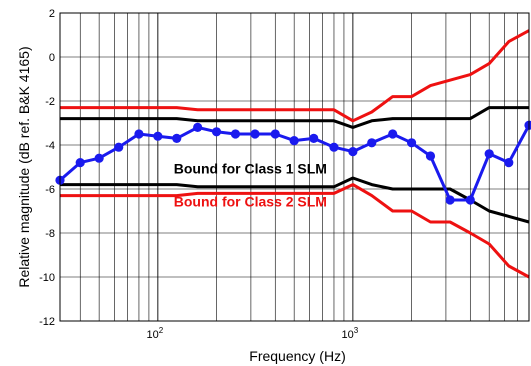 This screenshot has height=366, width=531. I want to click on y-tick-label: -2, so click(50, 102).